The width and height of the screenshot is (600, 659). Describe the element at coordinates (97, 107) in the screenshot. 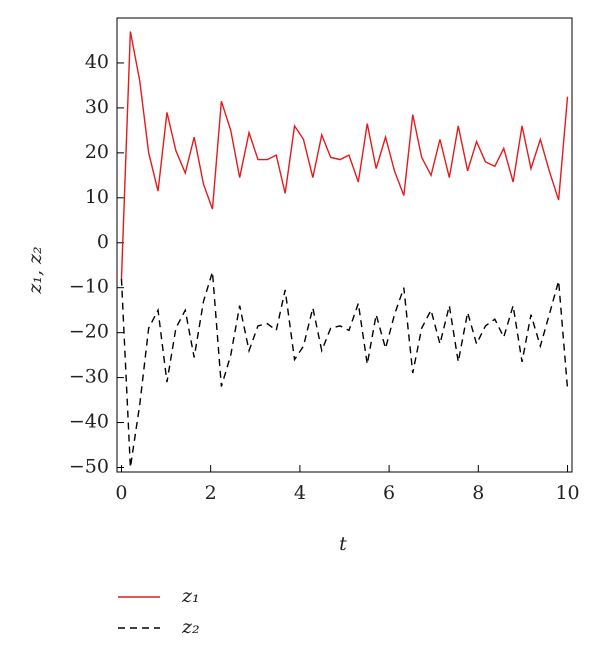

I see `y-tick-label: 30` at that location.